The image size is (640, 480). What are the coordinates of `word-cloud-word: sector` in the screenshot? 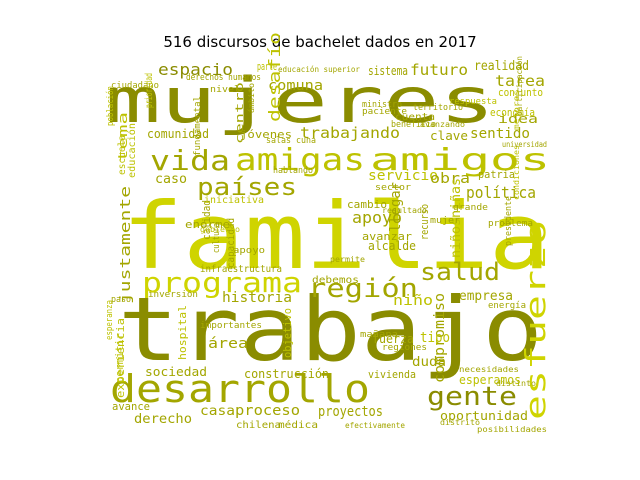 It's located at (393, 188).